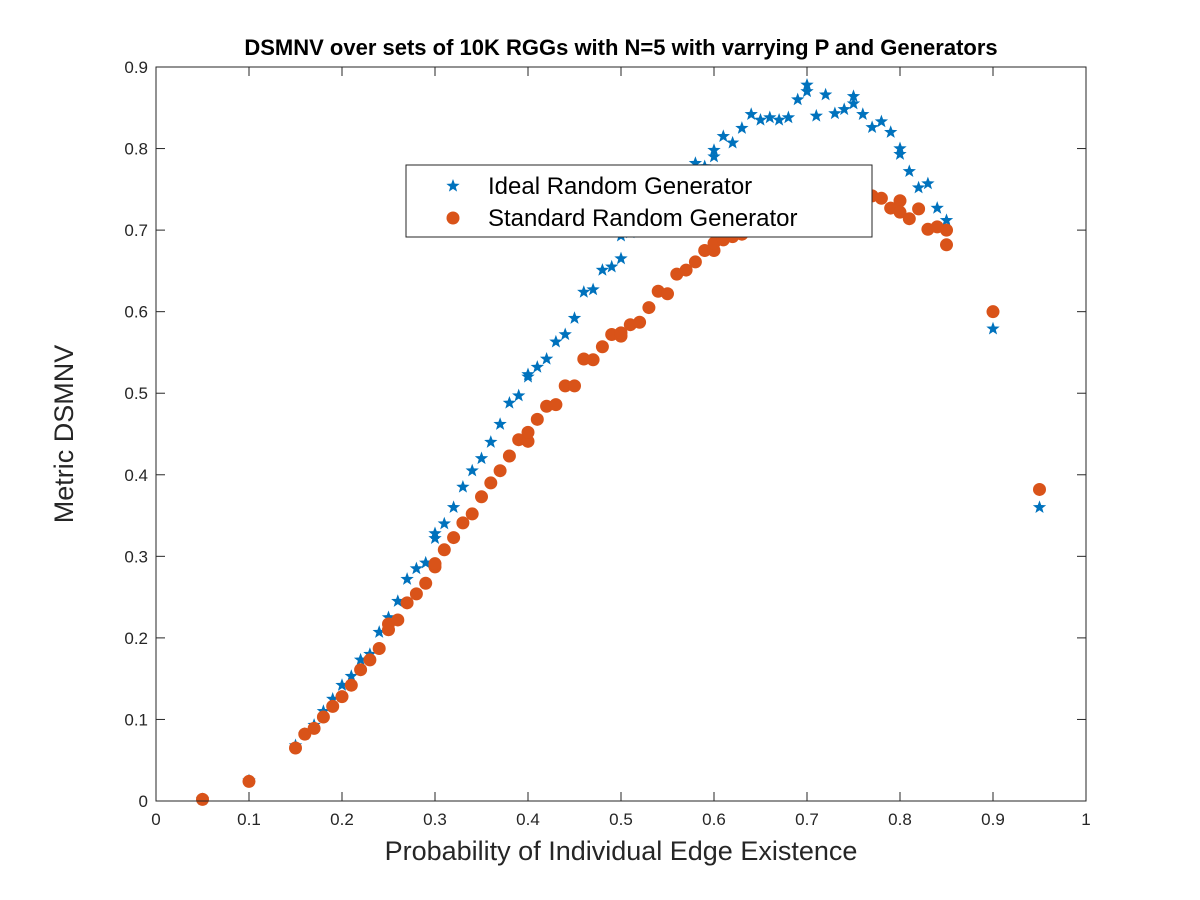 This screenshot has width=1200, height=900. I want to click on y-tick-label: 0.2, so click(136, 638).